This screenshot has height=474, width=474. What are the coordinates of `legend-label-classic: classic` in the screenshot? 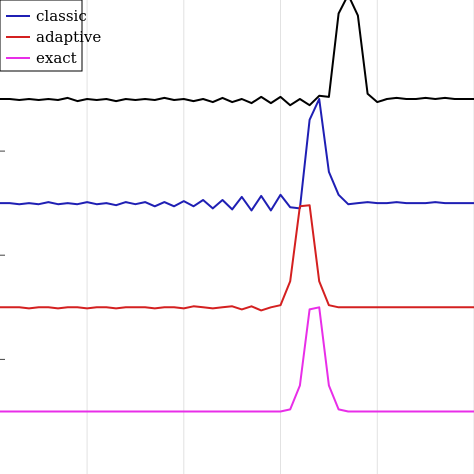 It's located at (61, 16).